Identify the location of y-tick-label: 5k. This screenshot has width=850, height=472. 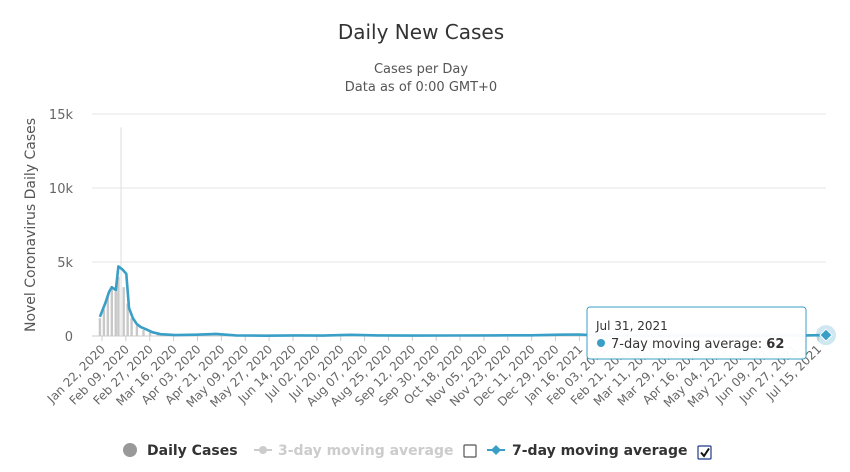
(65, 263).